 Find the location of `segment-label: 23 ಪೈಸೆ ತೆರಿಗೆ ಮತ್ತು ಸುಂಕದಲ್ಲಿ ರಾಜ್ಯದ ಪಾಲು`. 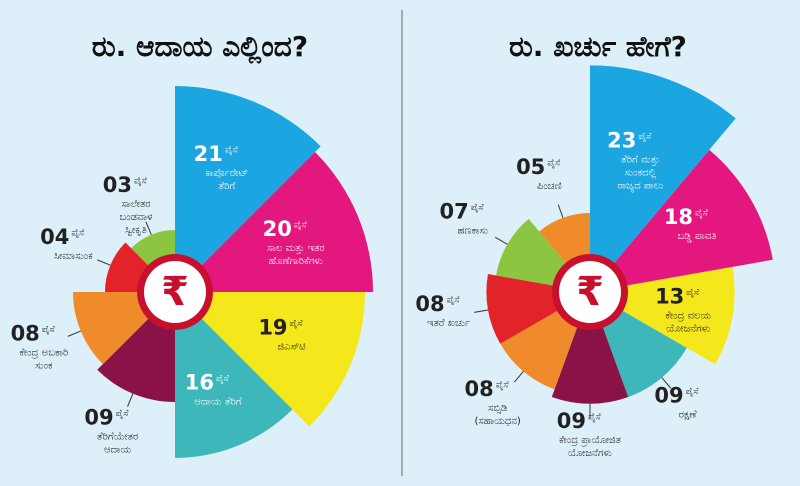

segment-label: 23 ಪೈಸೆ ತೆರಿಗೆ ಮತ್ತು ಸುಂಕದಲ್ಲಿ ರಾಜ್ಯದ ಪಾಲು is located at coordinates (635, 161).